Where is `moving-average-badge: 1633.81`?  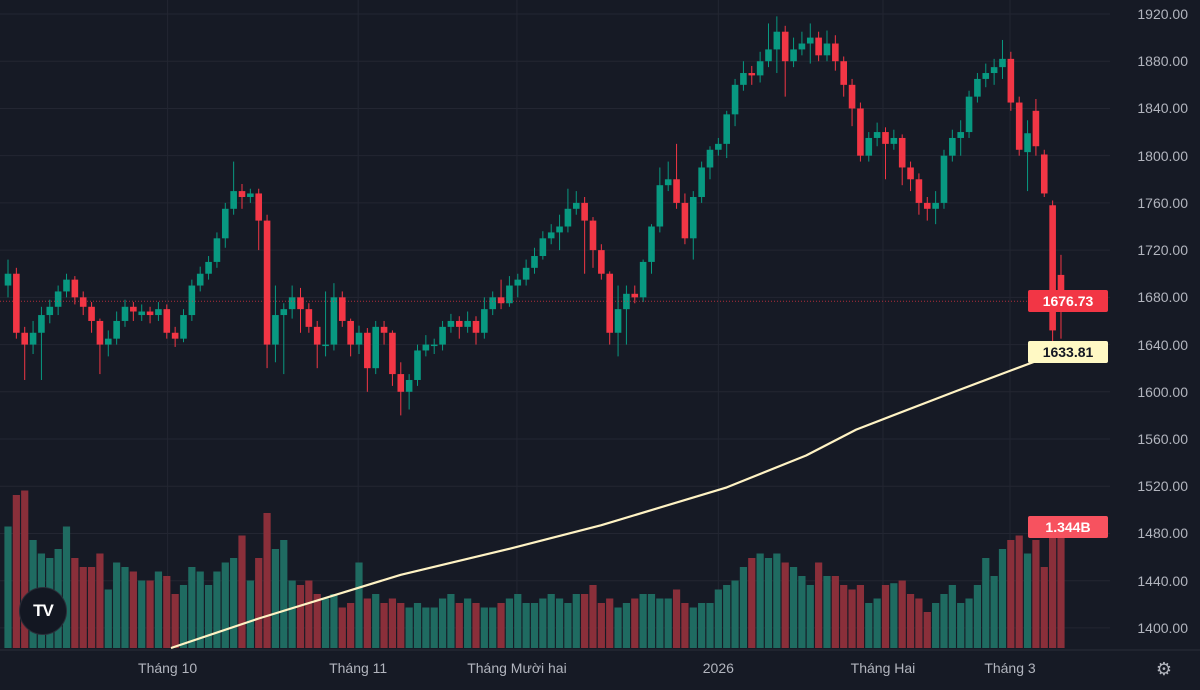
moving-average-badge: 1633.81 is located at coordinates (1068, 351).